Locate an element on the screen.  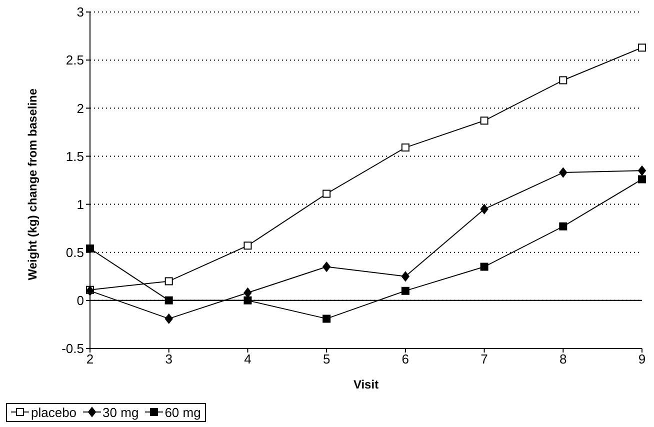
y-tick-label: 1 is located at coordinates (80, 204).